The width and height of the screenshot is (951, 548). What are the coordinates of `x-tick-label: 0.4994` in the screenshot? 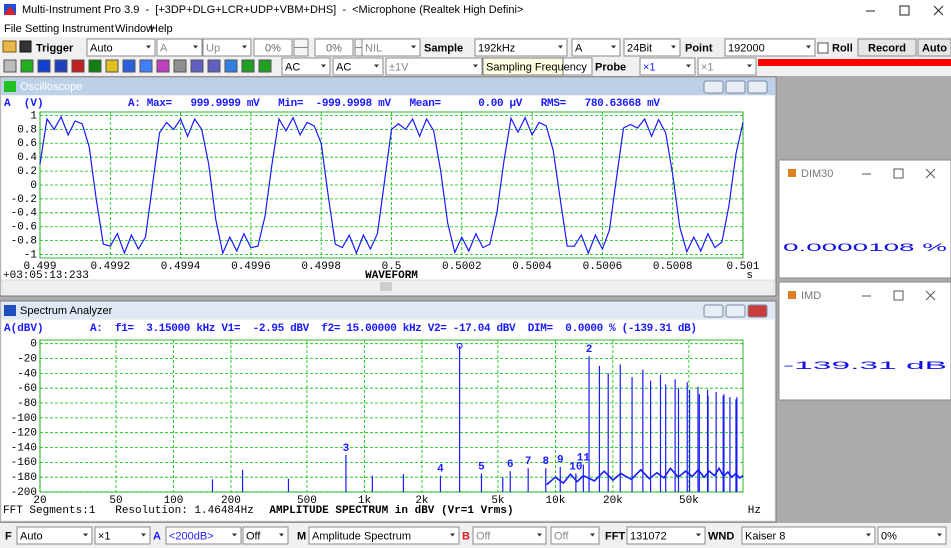 It's located at (181, 267).